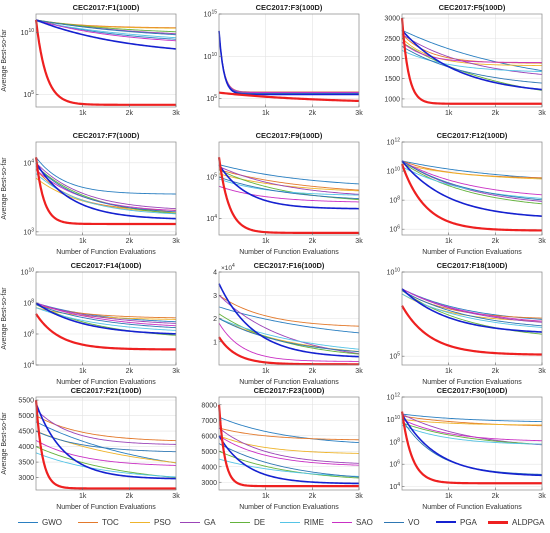 The height and width of the screenshot is (533, 550). I want to click on y-tick-label: 10¹⁵, so click(211, 14).